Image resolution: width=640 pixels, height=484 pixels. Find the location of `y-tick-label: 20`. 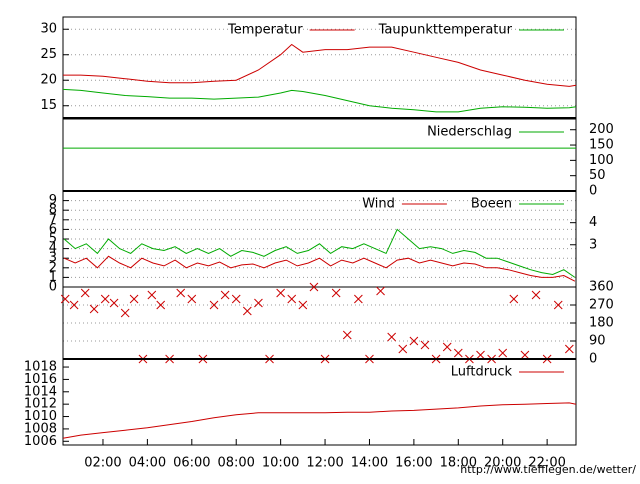

y-tick-label: 20 is located at coordinates (48, 80).